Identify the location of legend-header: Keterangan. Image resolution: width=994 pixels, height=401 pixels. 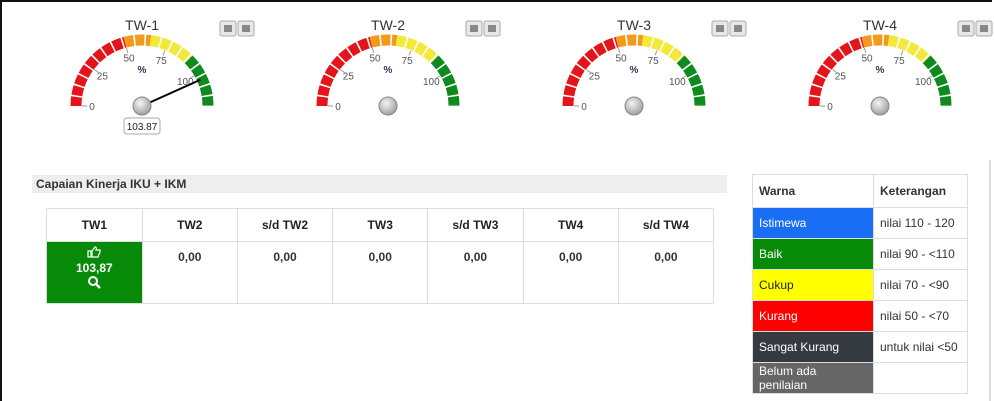
(920, 191).